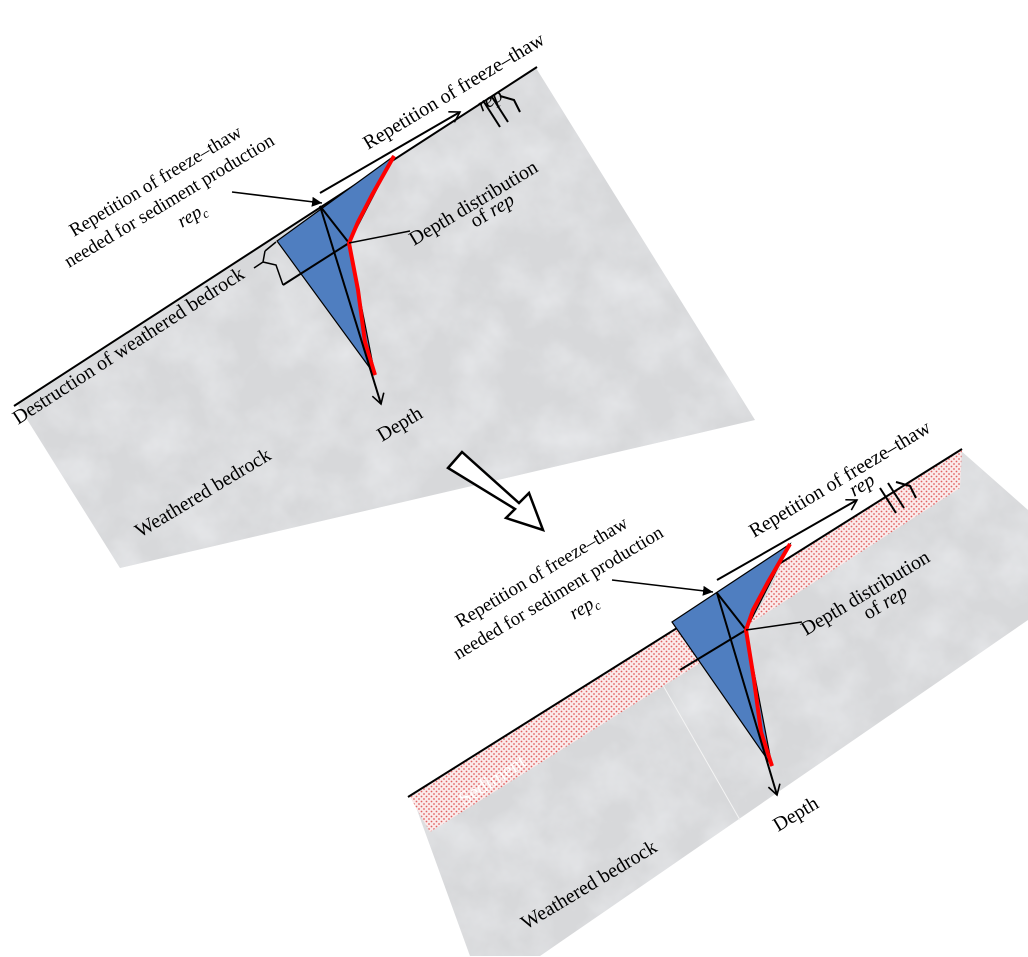 The height and width of the screenshot is (957, 1028). Describe the element at coordinates (502, 111) in the screenshot. I see `top-surface-symbol-icon` at that location.